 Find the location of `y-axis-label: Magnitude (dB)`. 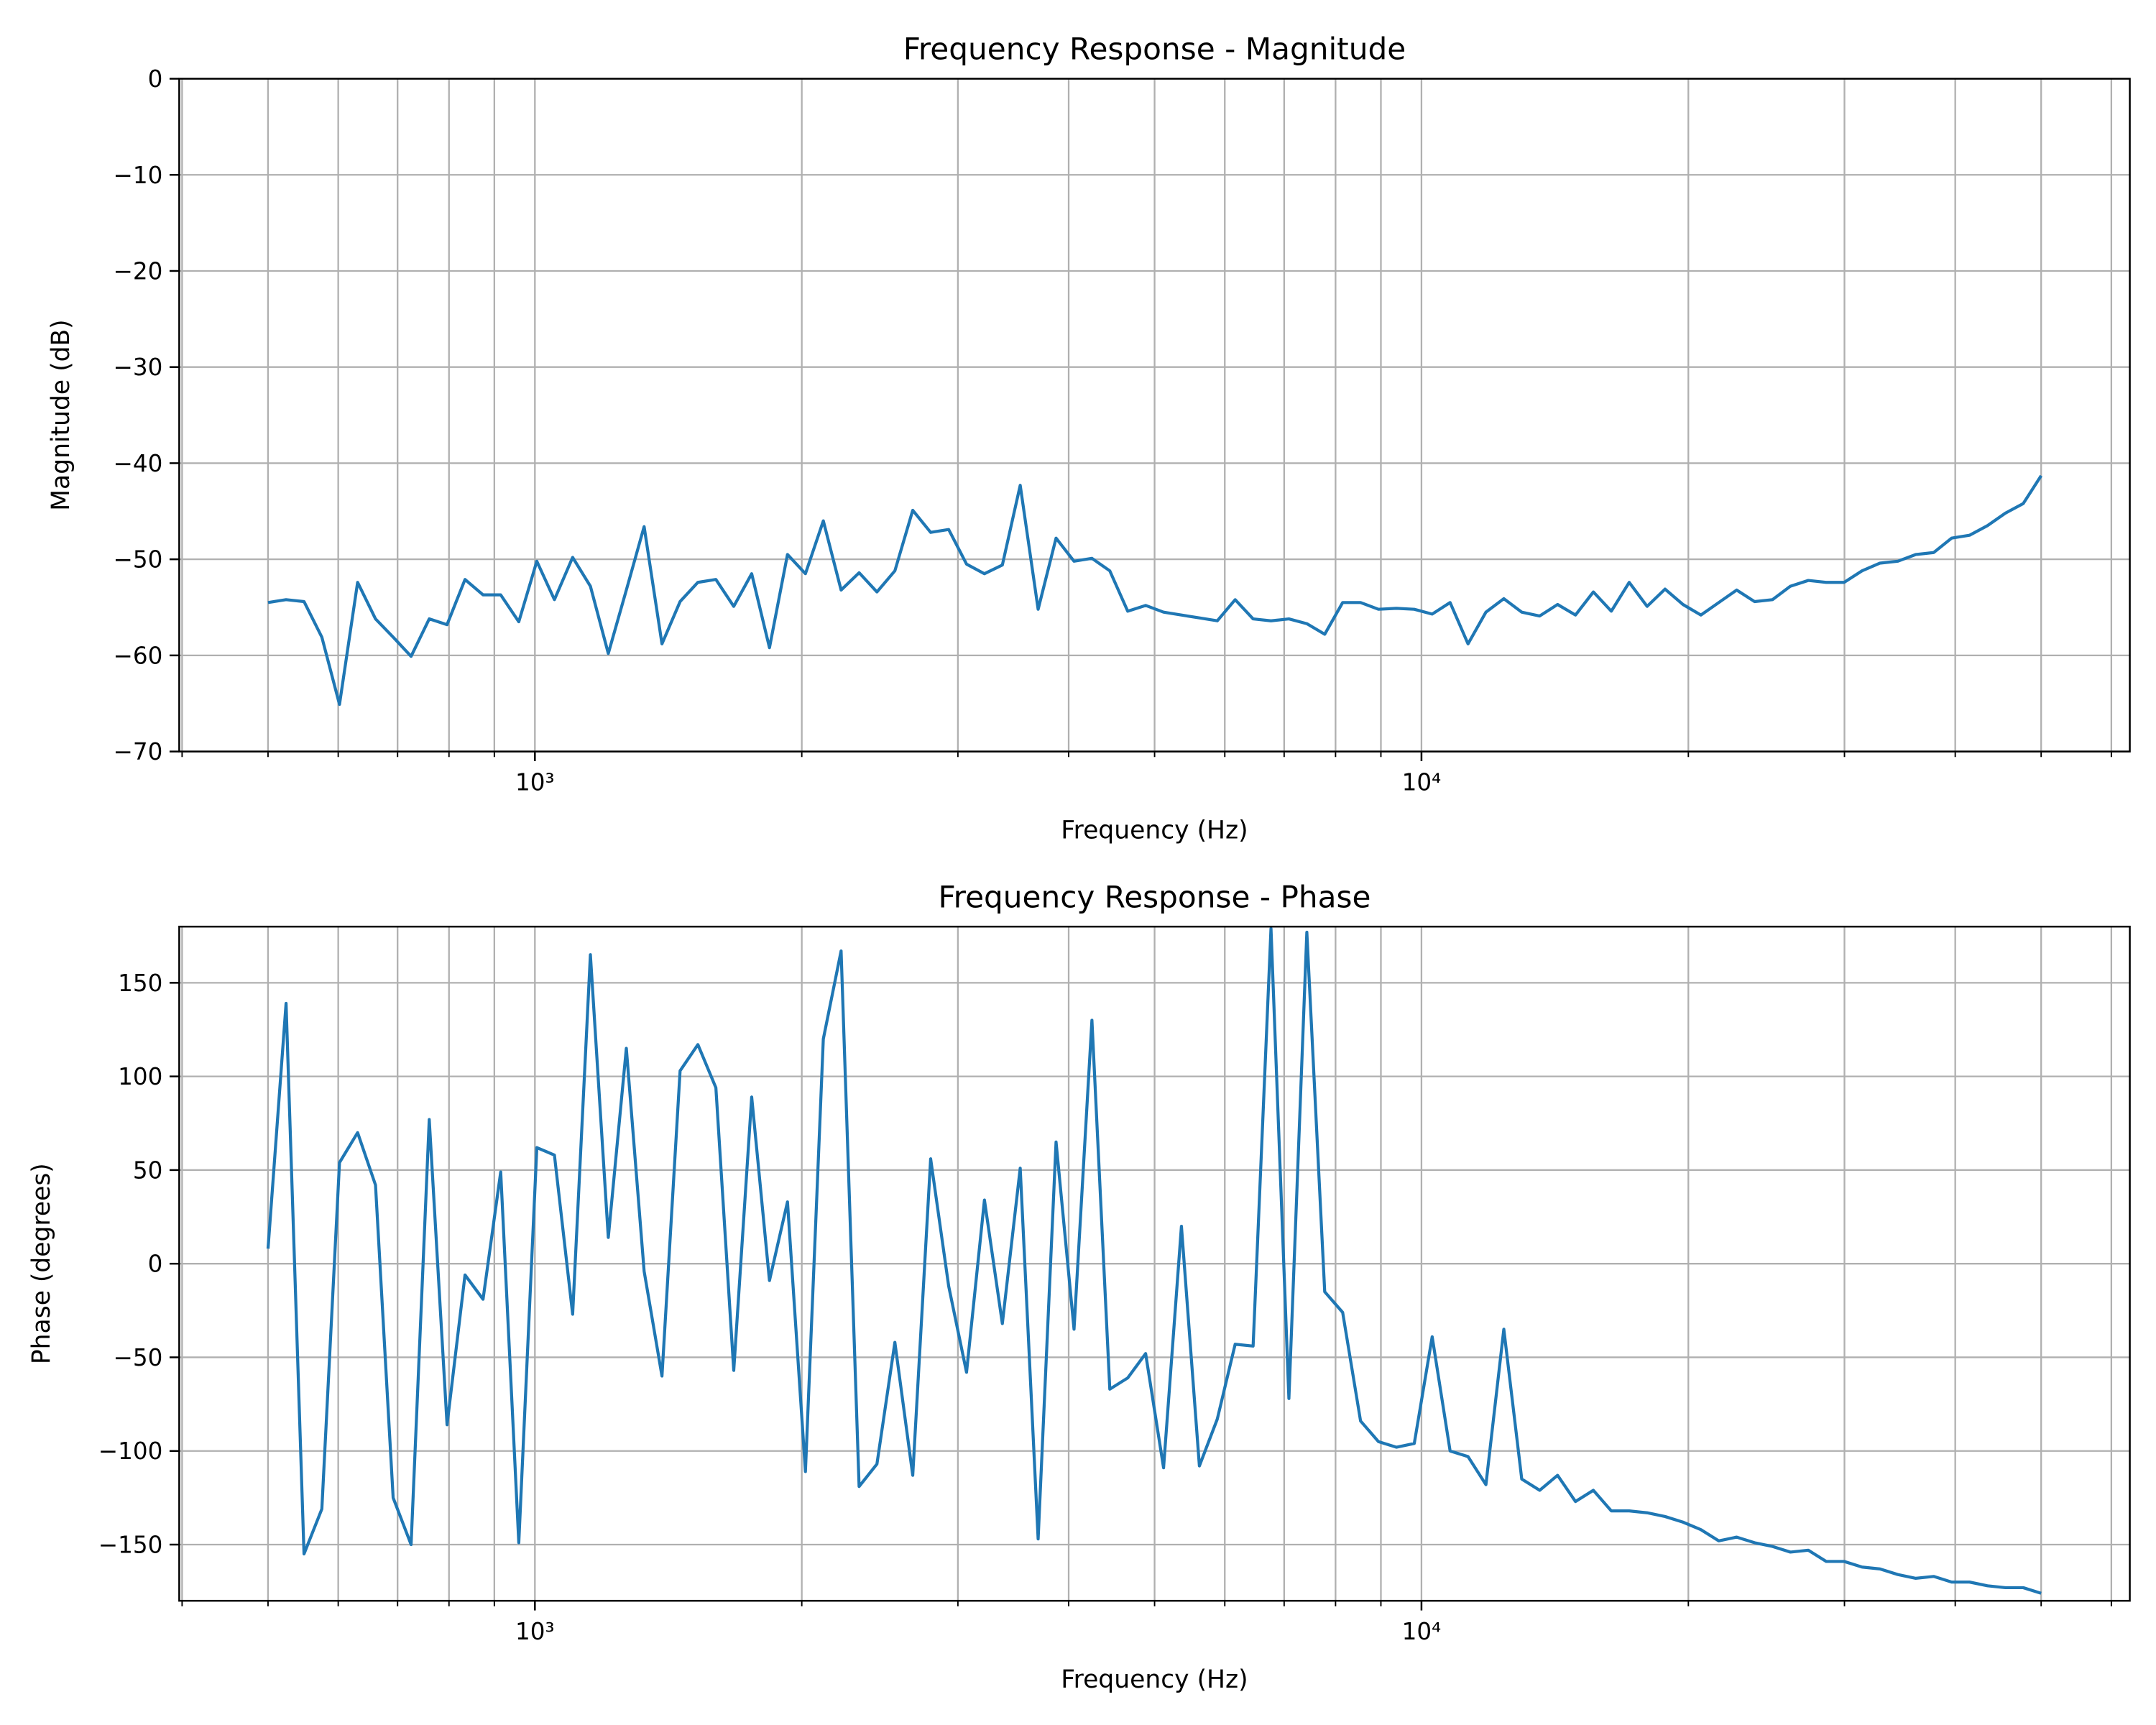

y-axis-label: Magnitude (dB) is located at coordinates (61, 414).